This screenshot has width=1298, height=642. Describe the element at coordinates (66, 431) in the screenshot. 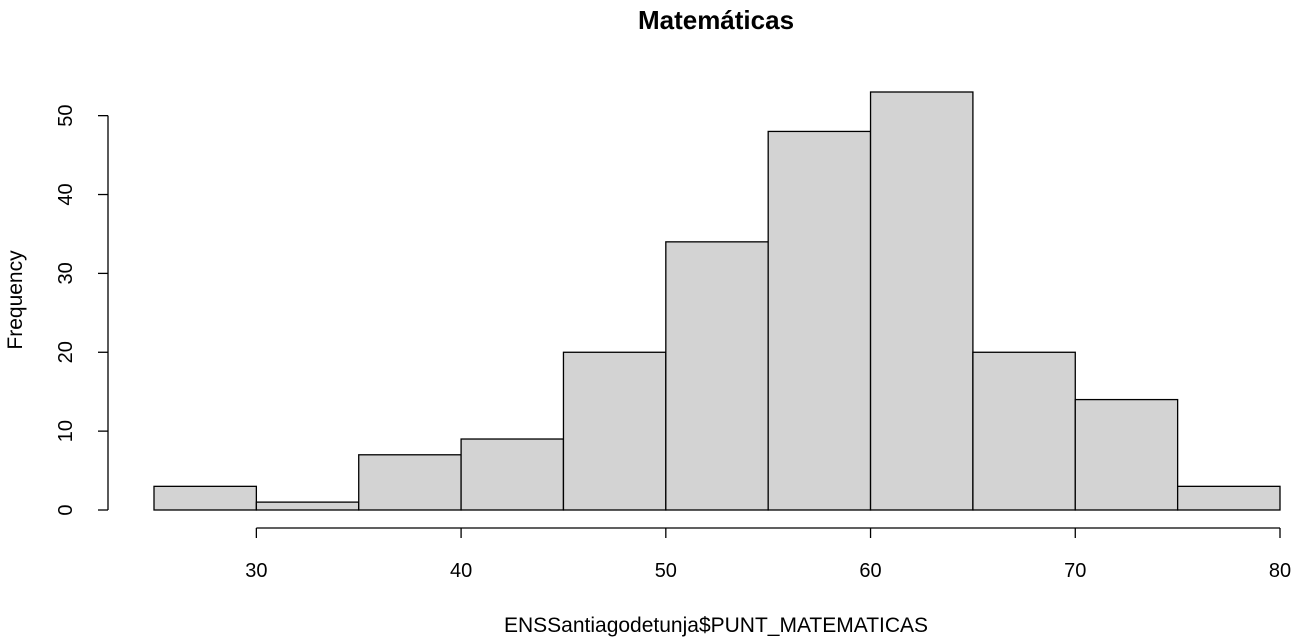

I see `y-tick-label: 10` at that location.